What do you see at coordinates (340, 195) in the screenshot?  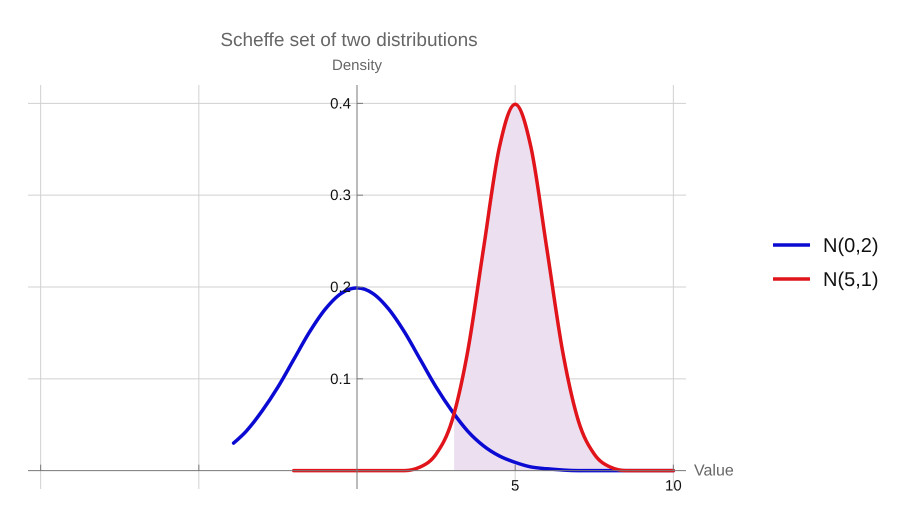 I see `y-tick-label: 0.3` at bounding box center [340, 195].